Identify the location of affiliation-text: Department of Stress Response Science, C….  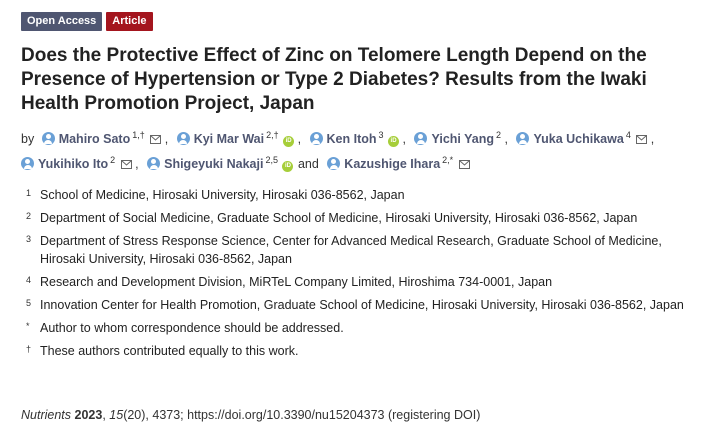
(351, 250).